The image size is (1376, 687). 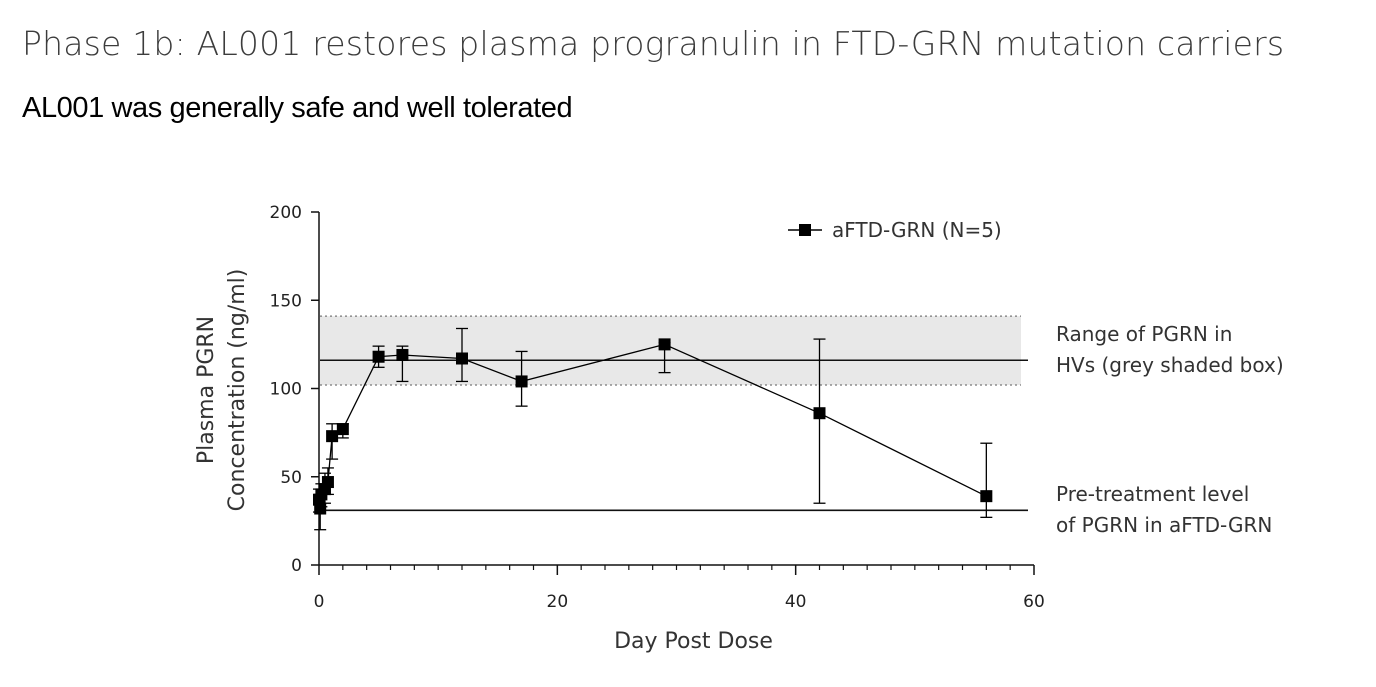 What do you see at coordinates (286, 213) in the screenshot?
I see `y-tick-label-200: 200` at bounding box center [286, 213].